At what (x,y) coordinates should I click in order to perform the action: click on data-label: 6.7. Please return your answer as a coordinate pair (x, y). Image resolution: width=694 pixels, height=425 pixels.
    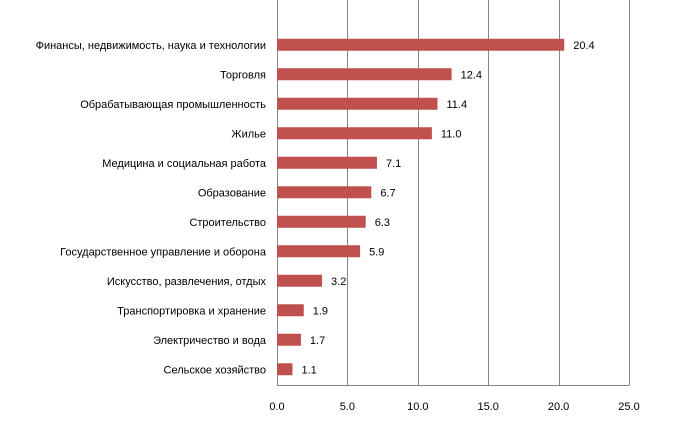
    Looking at the image, I should click on (387, 193).